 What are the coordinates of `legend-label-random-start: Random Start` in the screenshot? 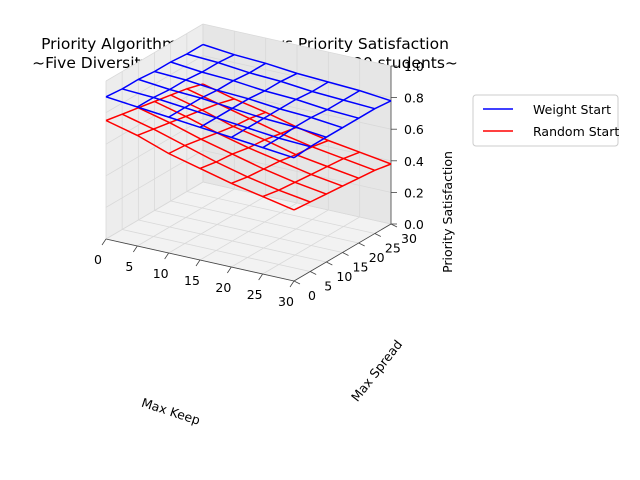 It's located at (576, 131).